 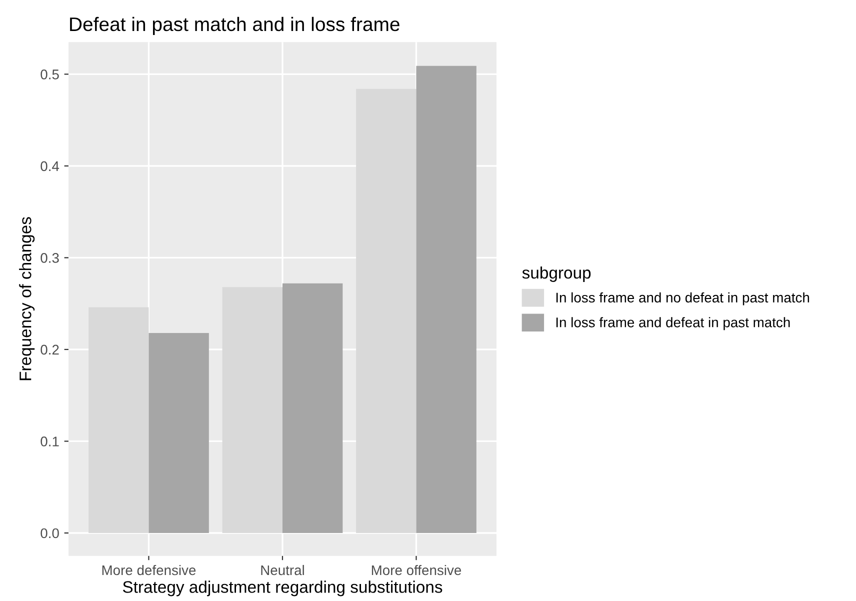 What do you see at coordinates (683, 299) in the screenshot?
I see `legend-label: In loss frame and no defeat in past match` at bounding box center [683, 299].